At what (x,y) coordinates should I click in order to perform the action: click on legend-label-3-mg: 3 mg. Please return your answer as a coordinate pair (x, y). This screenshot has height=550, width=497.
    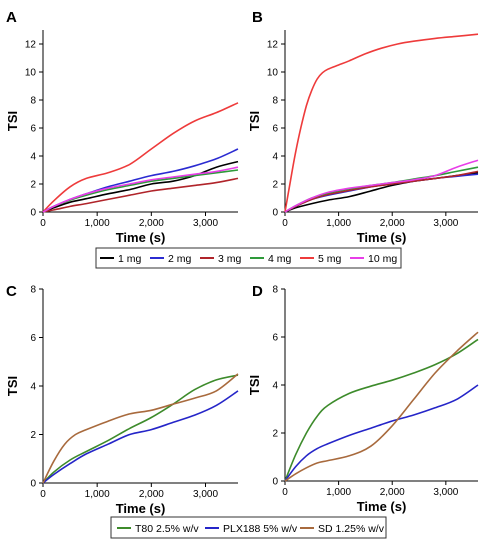
    Looking at the image, I should click on (230, 259).